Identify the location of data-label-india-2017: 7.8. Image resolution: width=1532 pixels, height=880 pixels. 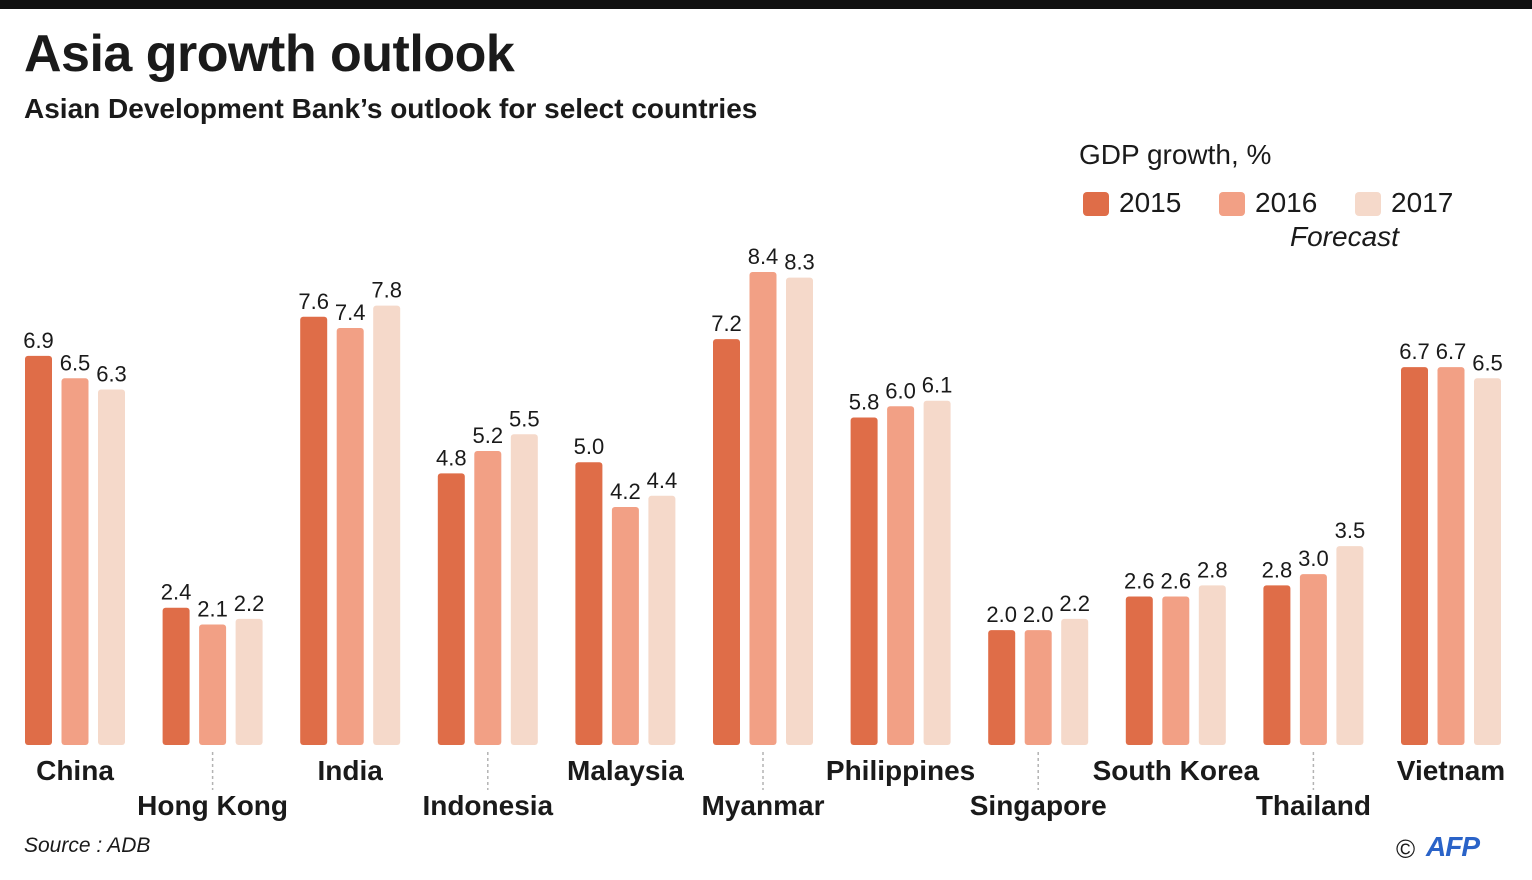
(386, 290).